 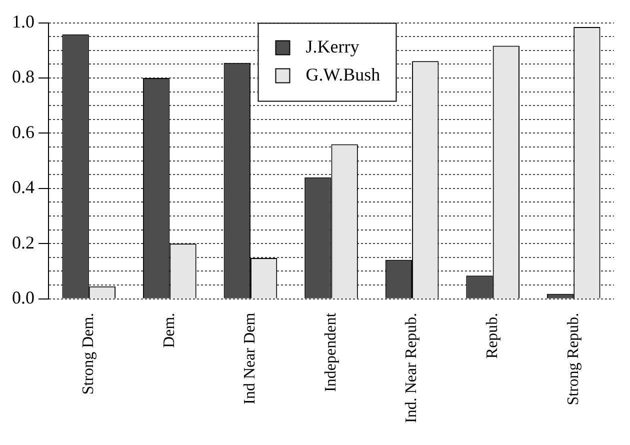 I want to click on y-tick-label: 0.6, so click(x=23, y=132).